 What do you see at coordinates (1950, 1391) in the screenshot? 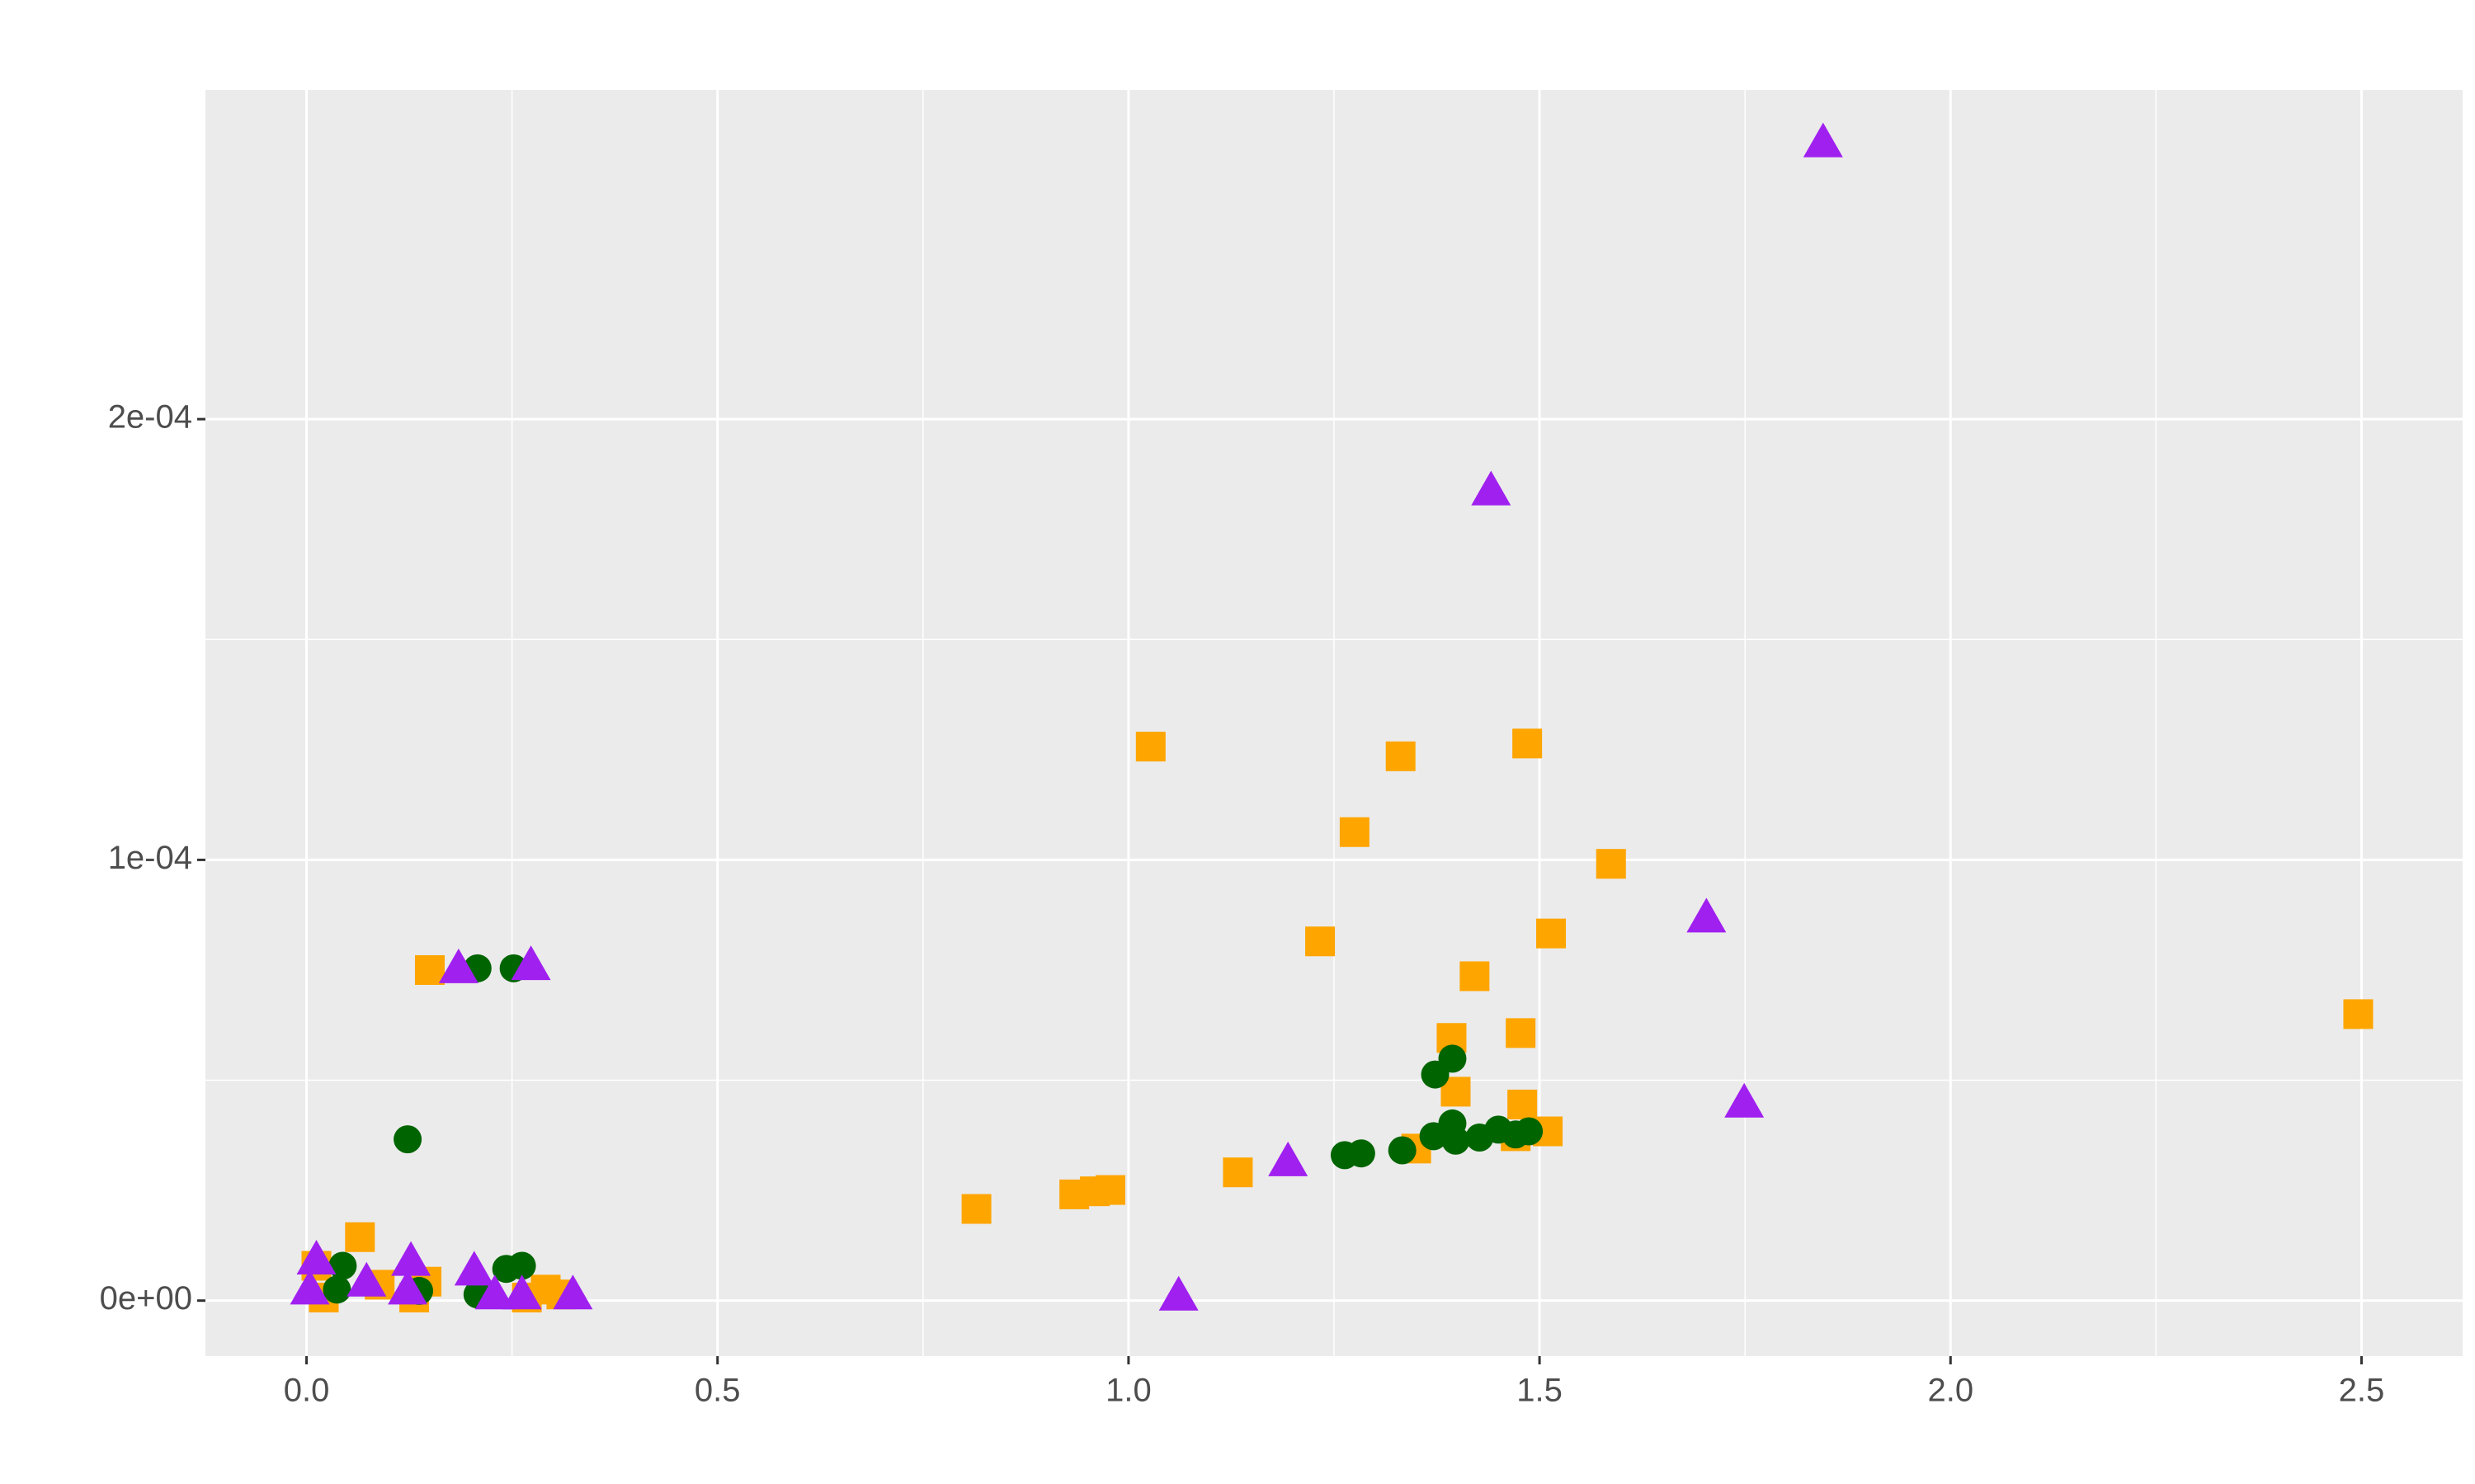
I see `x-tick-label: 2.0` at bounding box center [1950, 1391].